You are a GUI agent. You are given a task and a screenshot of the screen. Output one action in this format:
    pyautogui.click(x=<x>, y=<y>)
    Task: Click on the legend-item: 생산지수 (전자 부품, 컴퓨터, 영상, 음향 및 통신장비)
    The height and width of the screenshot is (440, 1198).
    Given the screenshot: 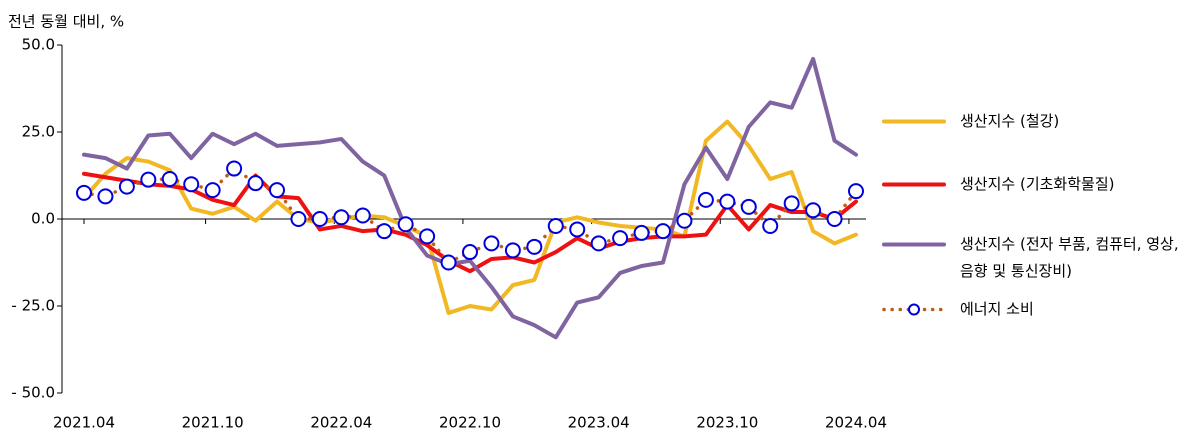 What is the action you would take?
    pyautogui.click(x=1031, y=258)
    